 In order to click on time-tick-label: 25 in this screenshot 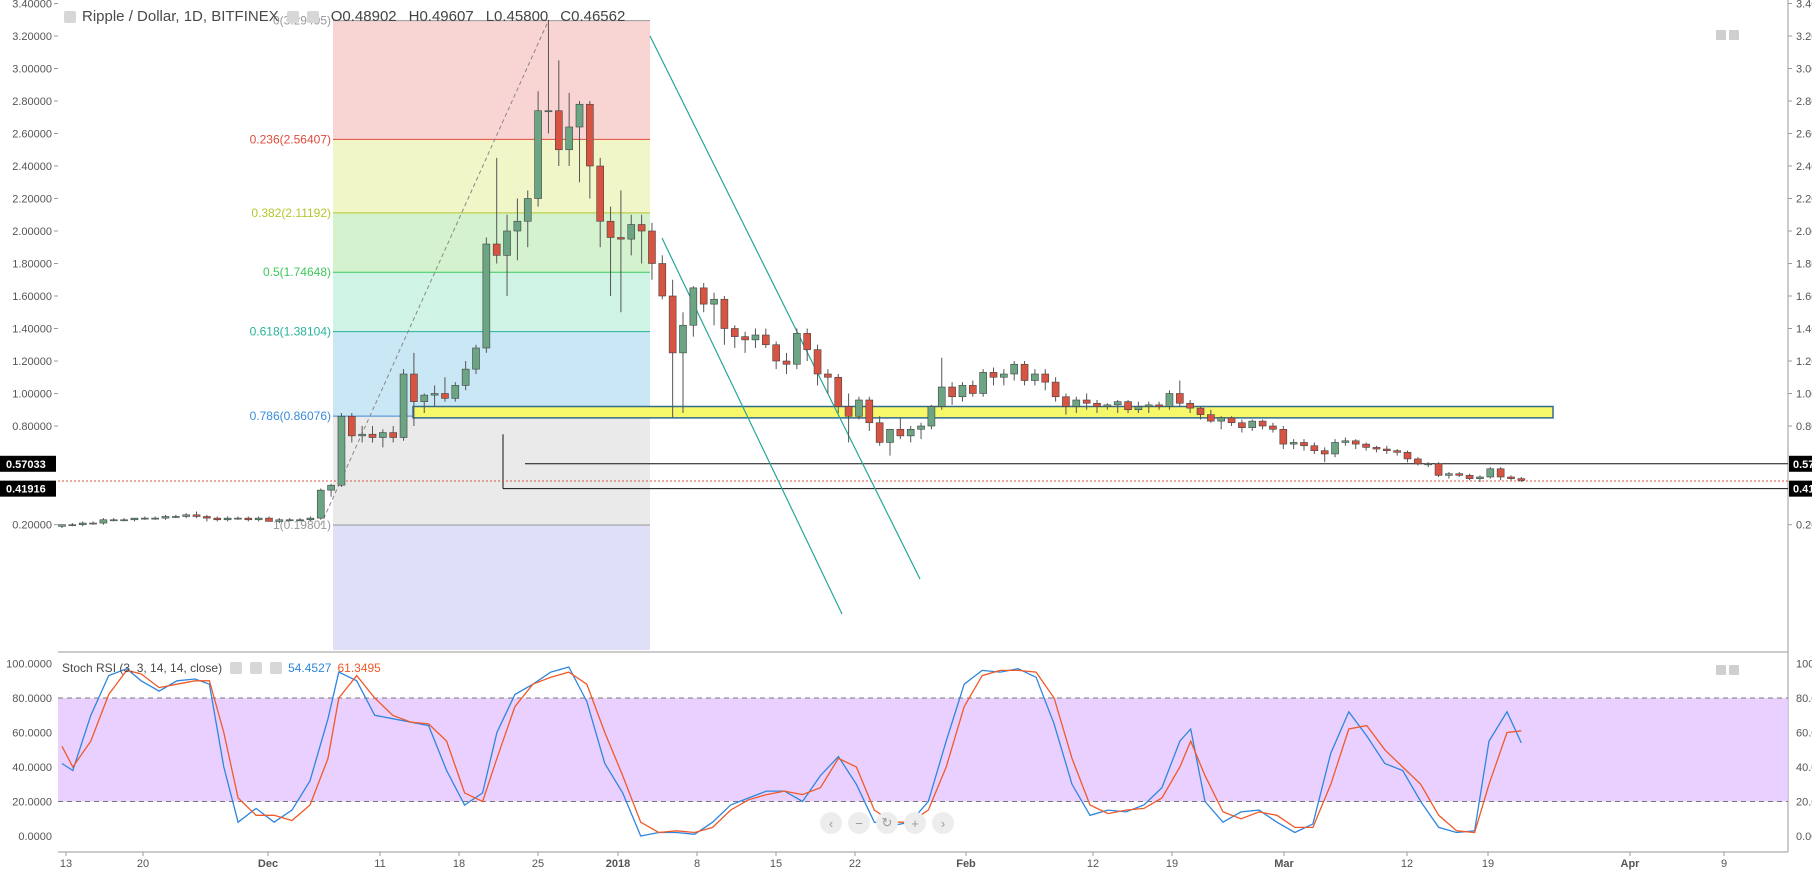, I will do `click(538, 864)`.